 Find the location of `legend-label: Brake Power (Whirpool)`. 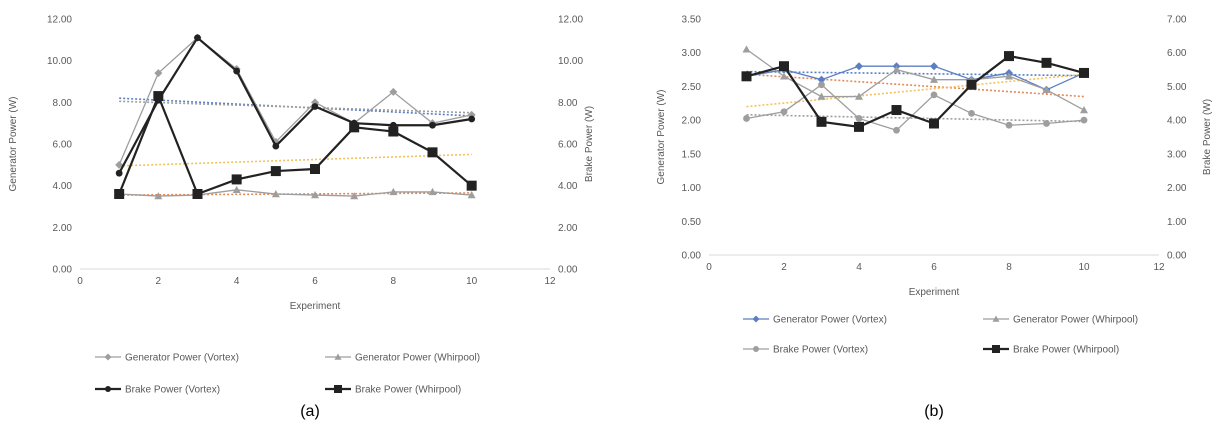

legend-label: Brake Power (Whirpool) is located at coordinates (1066, 350).